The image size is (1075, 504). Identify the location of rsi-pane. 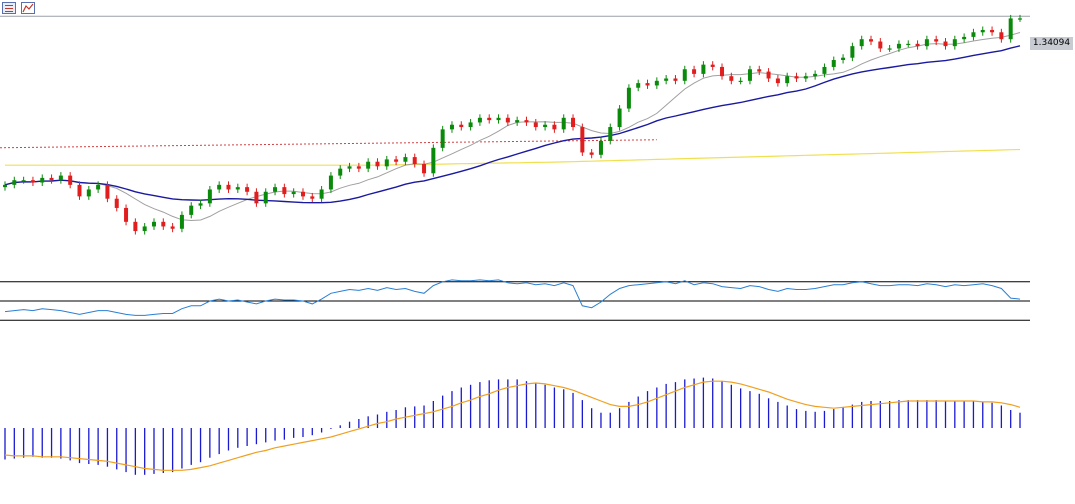
(515, 300).